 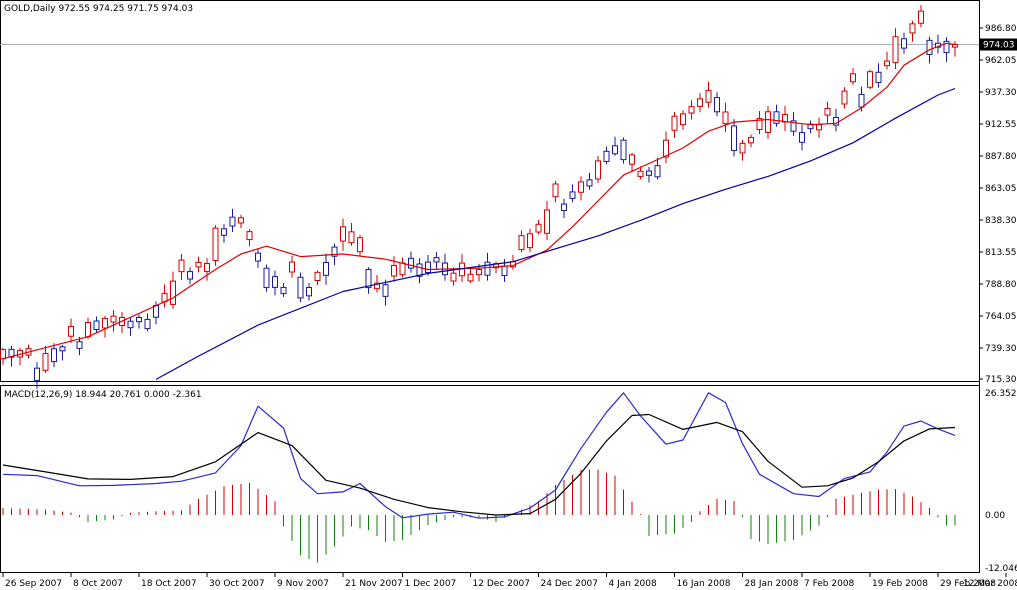 What do you see at coordinates (1001, 189) in the screenshot?
I see `price-tick-label: 863.05` at bounding box center [1001, 189].